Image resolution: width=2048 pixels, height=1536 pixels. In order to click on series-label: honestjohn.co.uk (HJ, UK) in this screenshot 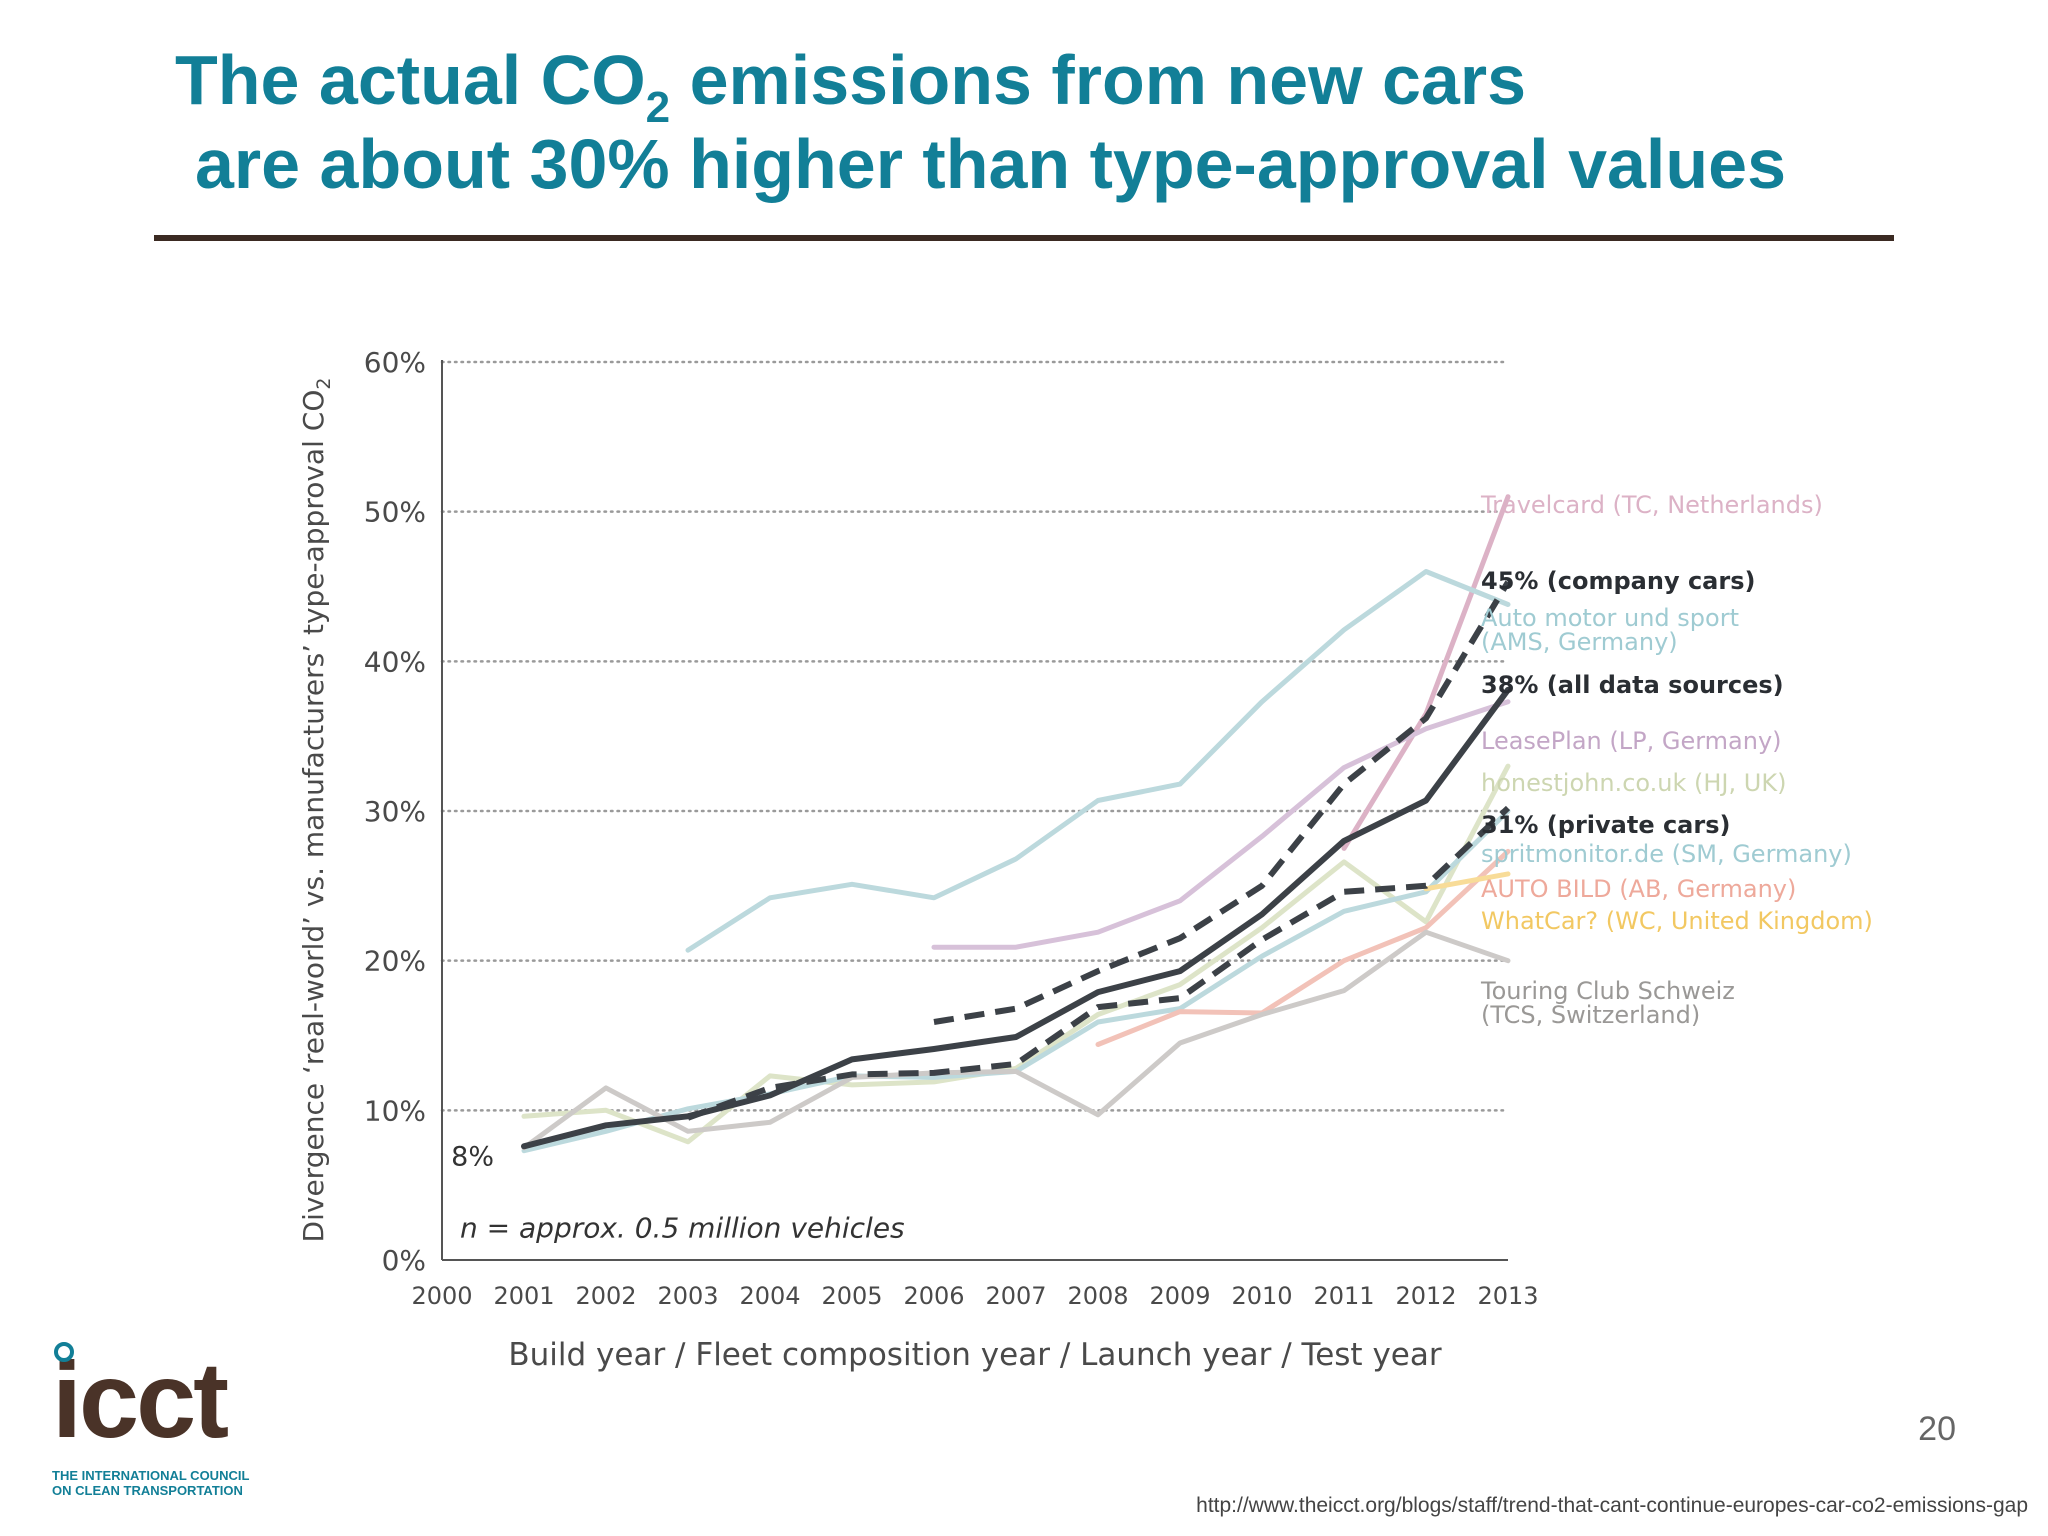, I will do `click(1633, 783)`.